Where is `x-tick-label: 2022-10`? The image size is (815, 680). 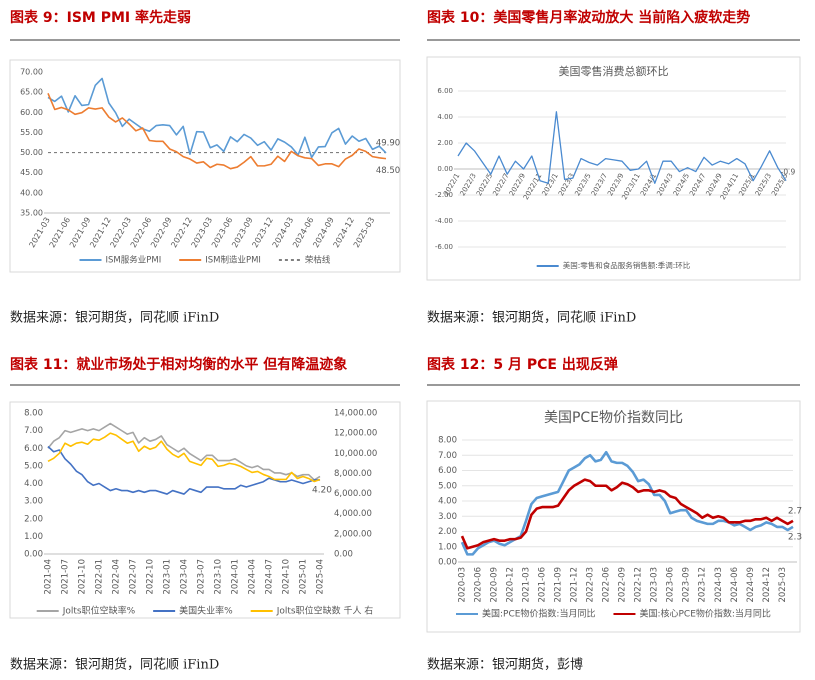 x-tick-label: 2022-10 is located at coordinates (151, 577).